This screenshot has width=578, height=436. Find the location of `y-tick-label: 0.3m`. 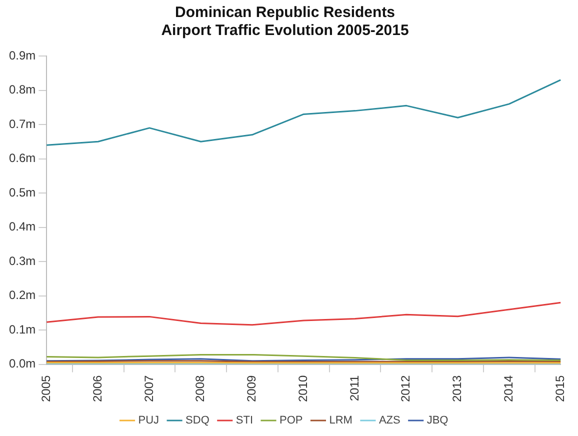

y-tick-label: 0.3m is located at coordinates (22, 261).